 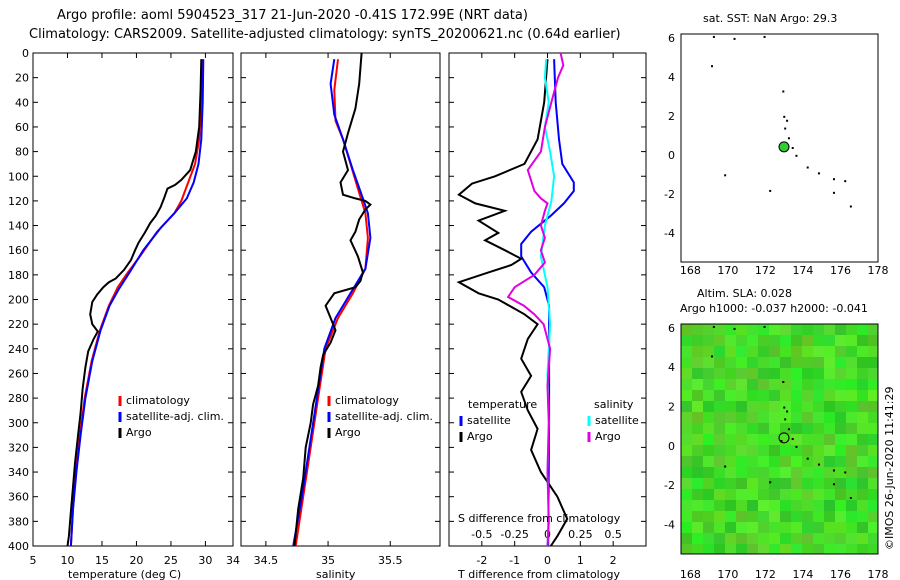 I want to click on sst-map-title: sat. SST: NaN Argo: 29.3, so click(x=770, y=18).